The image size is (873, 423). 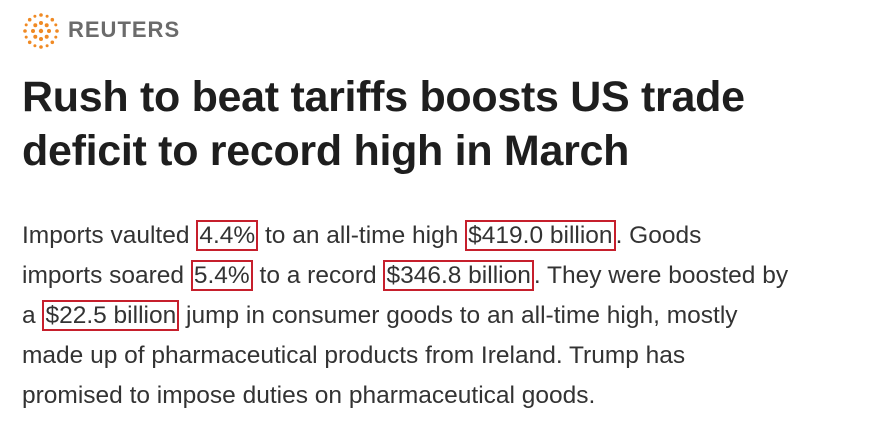 What do you see at coordinates (227, 235) in the screenshot?
I see `highlighted-figure: 4.4%` at bounding box center [227, 235].